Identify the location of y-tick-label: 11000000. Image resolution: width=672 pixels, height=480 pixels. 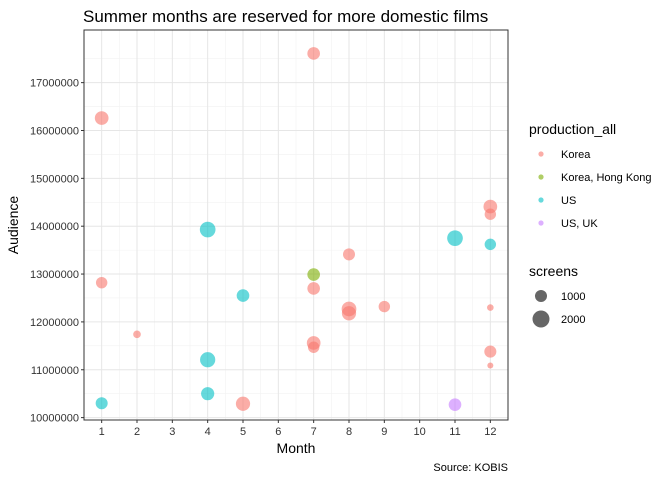
(55, 371).